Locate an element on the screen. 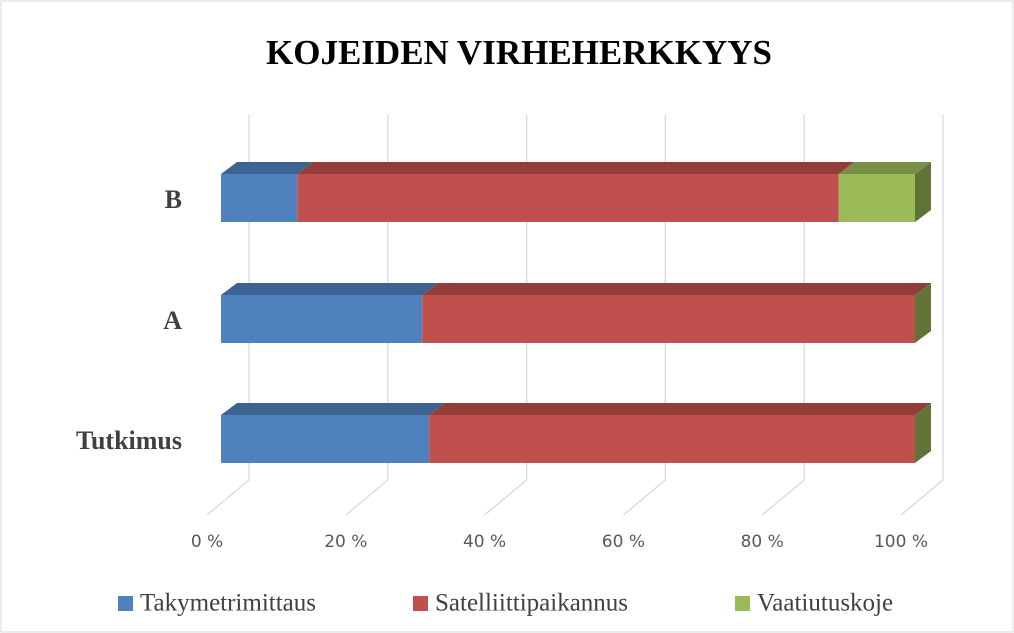  x-tick-label: 60 % is located at coordinates (623, 542).